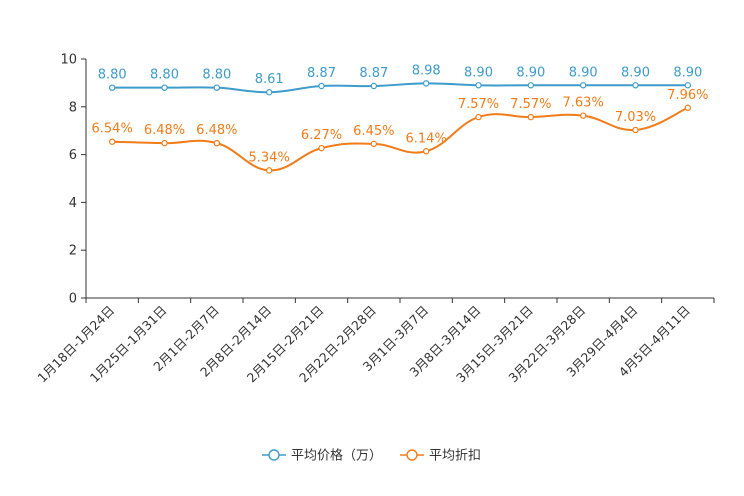 This screenshot has height=496, width=744. Describe the element at coordinates (426, 138) in the screenshot. I see `data-label: 6.14%` at that location.